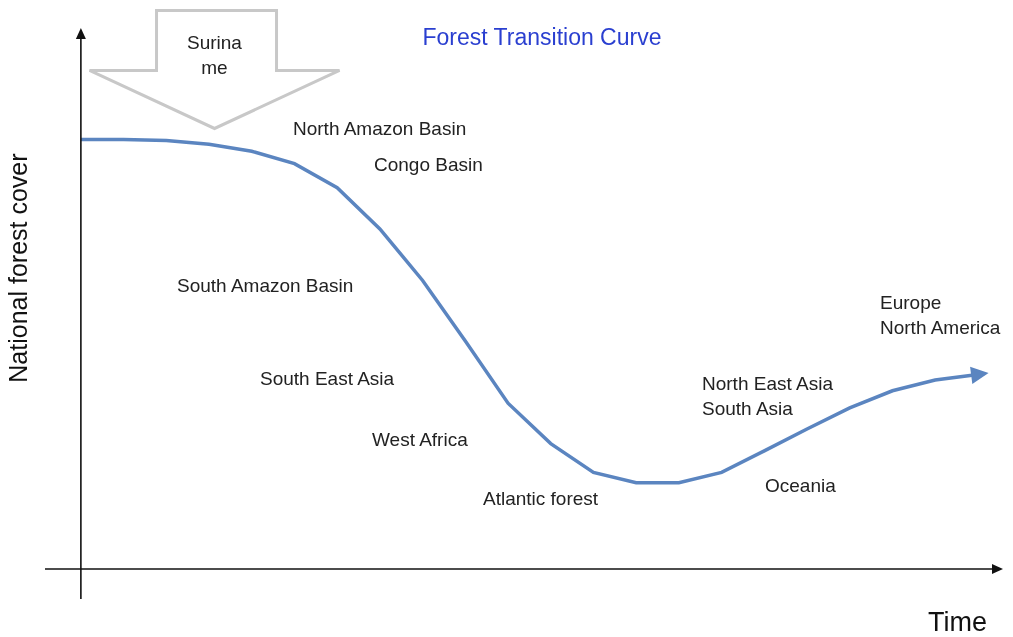 The image size is (1013, 637). What do you see at coordinates (327, 378) in the screenshot?
I see `annotation: South East Asia` at bounding box center [327, 378].